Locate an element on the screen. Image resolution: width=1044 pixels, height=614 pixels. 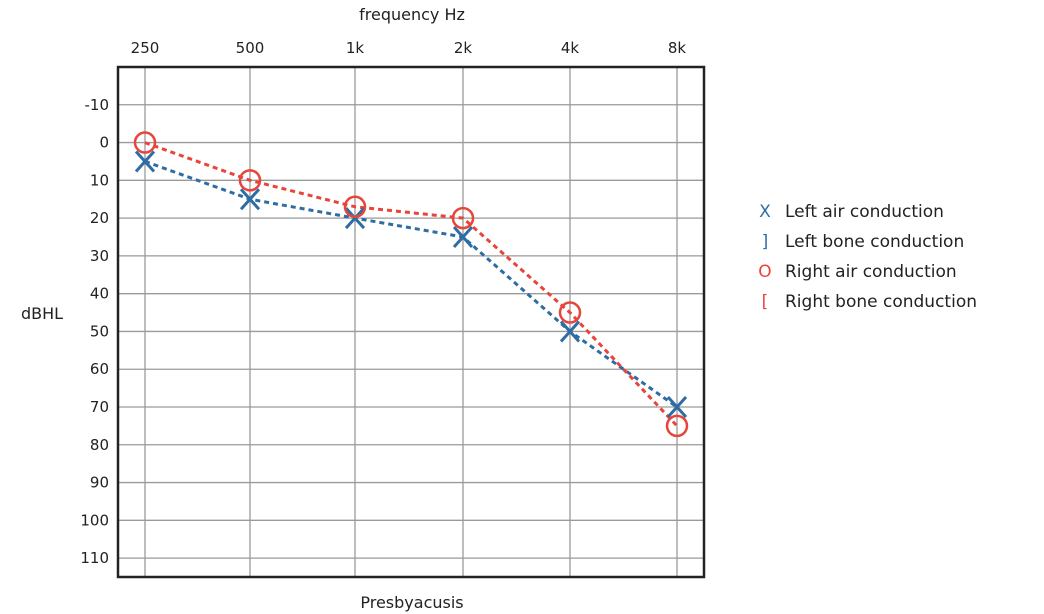
x-tick-label: 4k is located at coordinates (570, 48).